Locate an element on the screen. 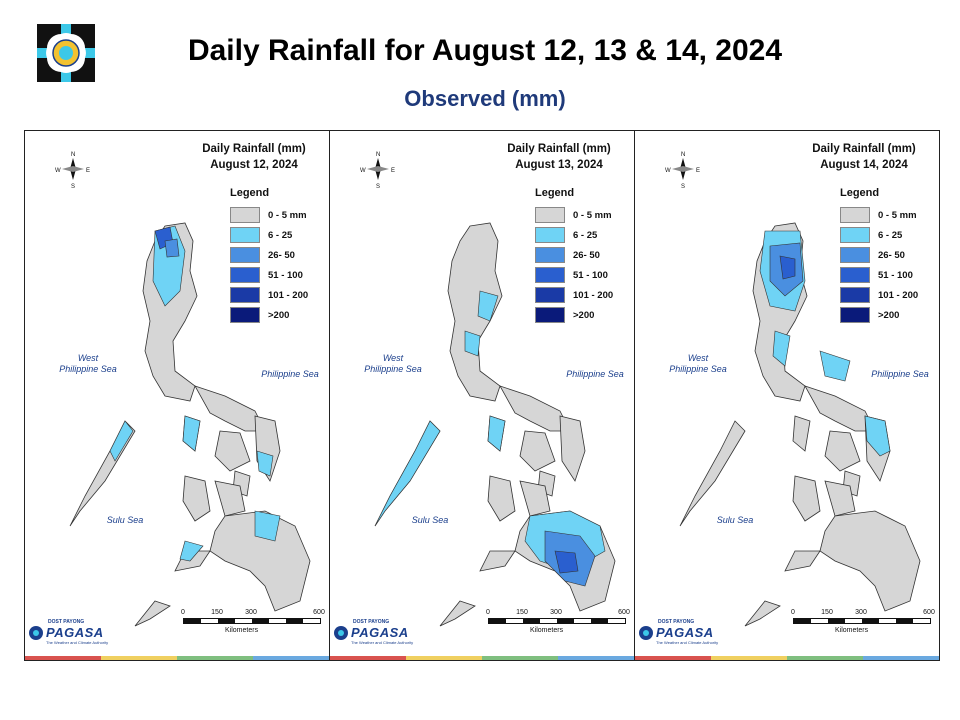 This screenshot has width=960, height=720. pagasa-emblem-icon is located at coordinates (36, 633).